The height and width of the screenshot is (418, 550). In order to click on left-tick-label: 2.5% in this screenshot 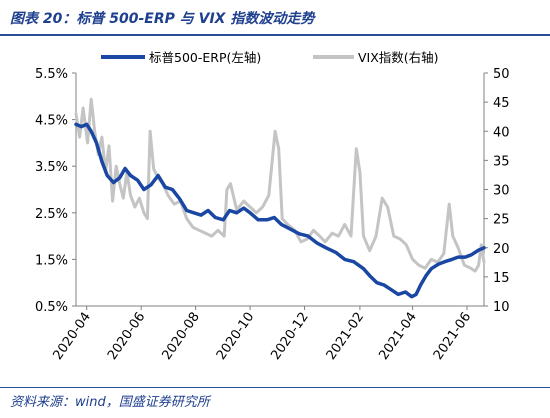, I will do `click(51, 214)`.